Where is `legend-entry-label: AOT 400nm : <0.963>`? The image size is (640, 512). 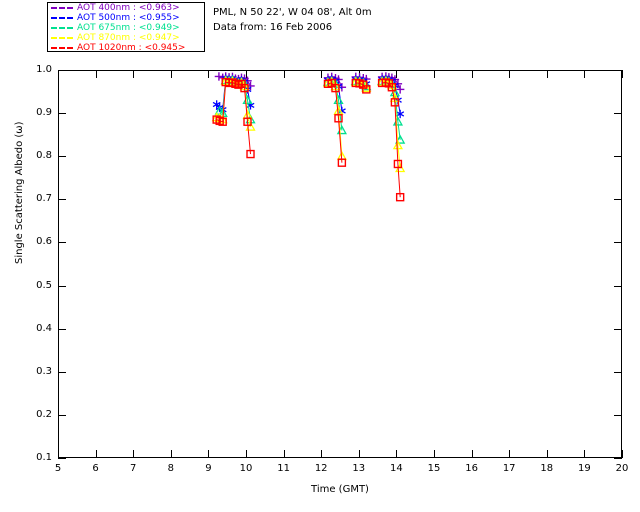
legend-entry-label: AOT 400nm : <0.963> is located at coordinates (128, 8).